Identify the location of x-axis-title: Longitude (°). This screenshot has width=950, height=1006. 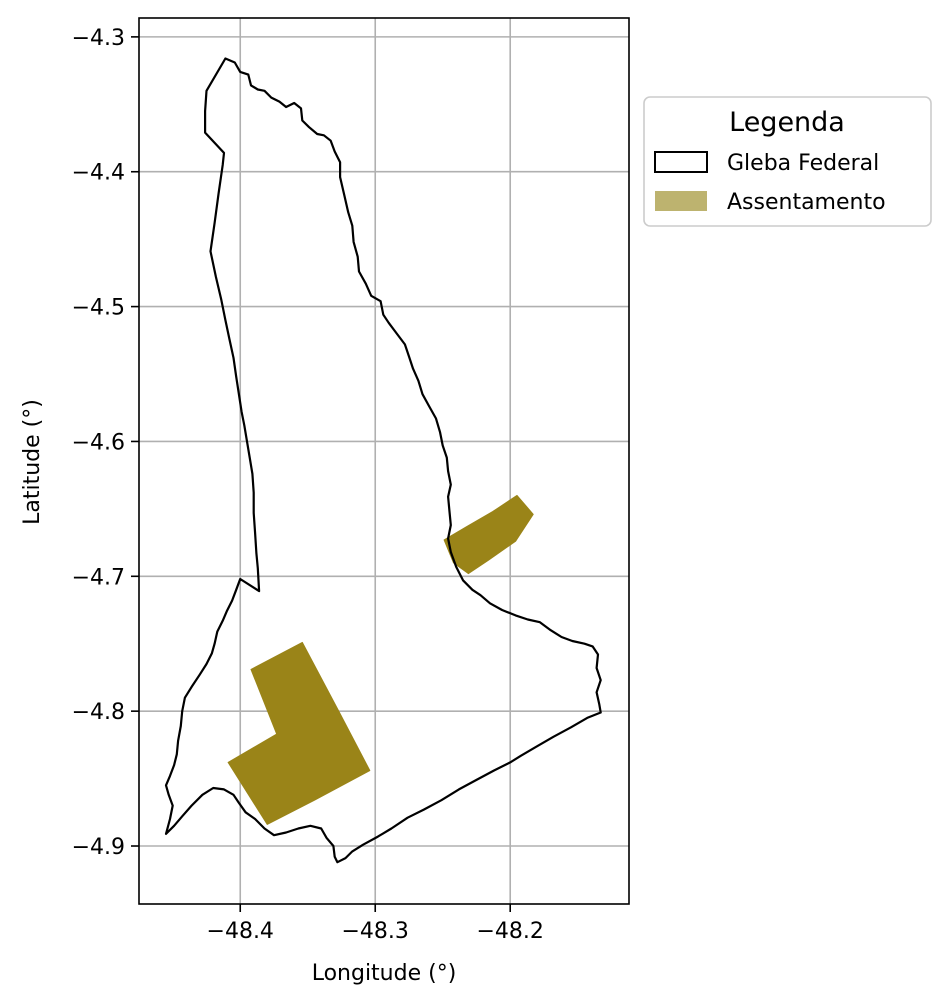
(384, 973).